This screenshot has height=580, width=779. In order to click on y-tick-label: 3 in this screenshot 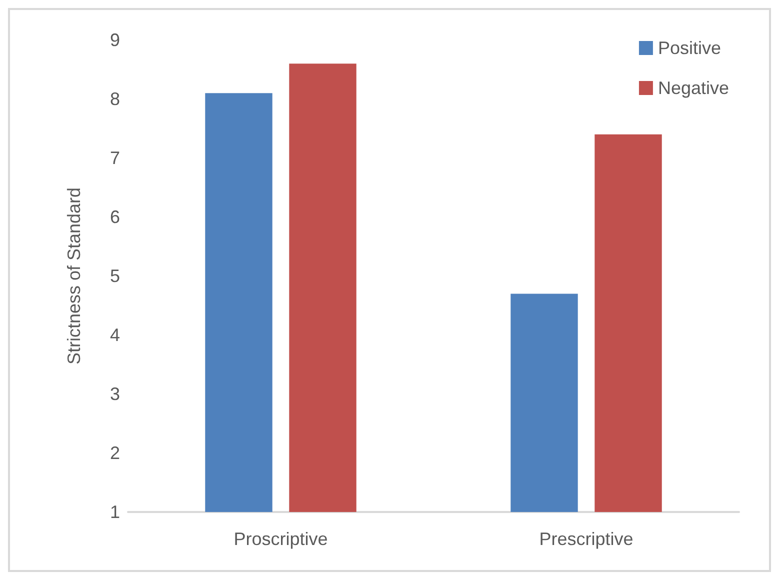, I will do `click(115, 394)`.